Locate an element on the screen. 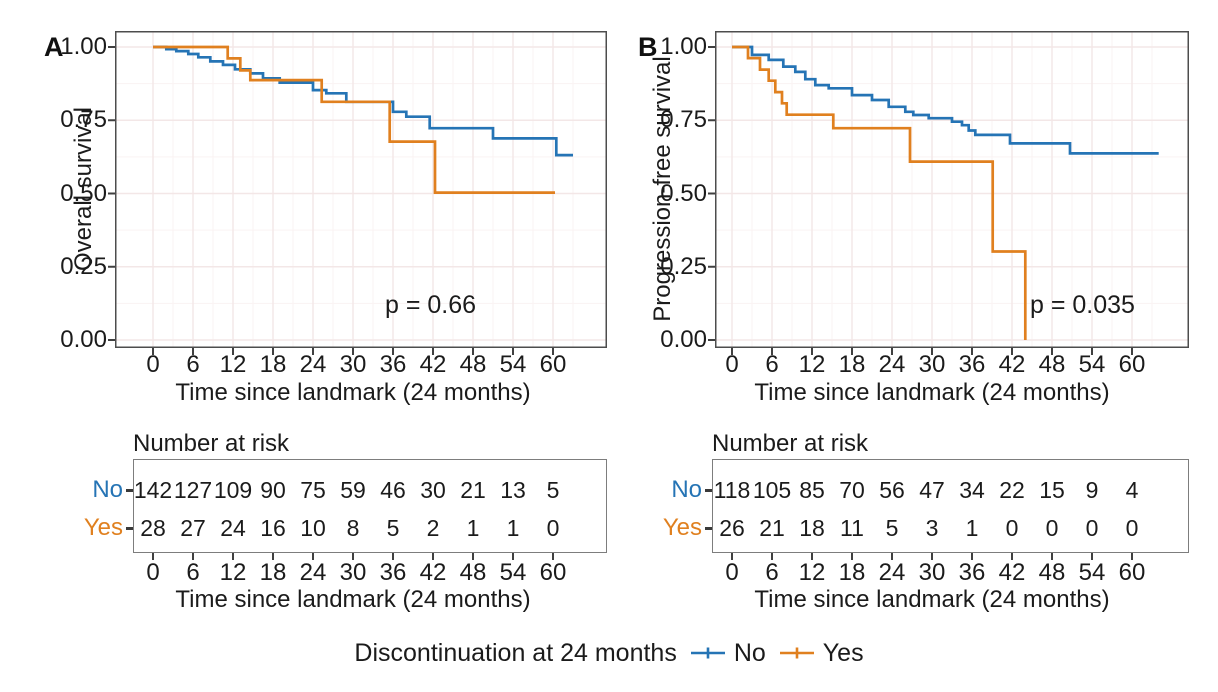 The width and height of the screenshot is (1218, 692). x-tick-label: 60 is located at coordinates (1132, 364).